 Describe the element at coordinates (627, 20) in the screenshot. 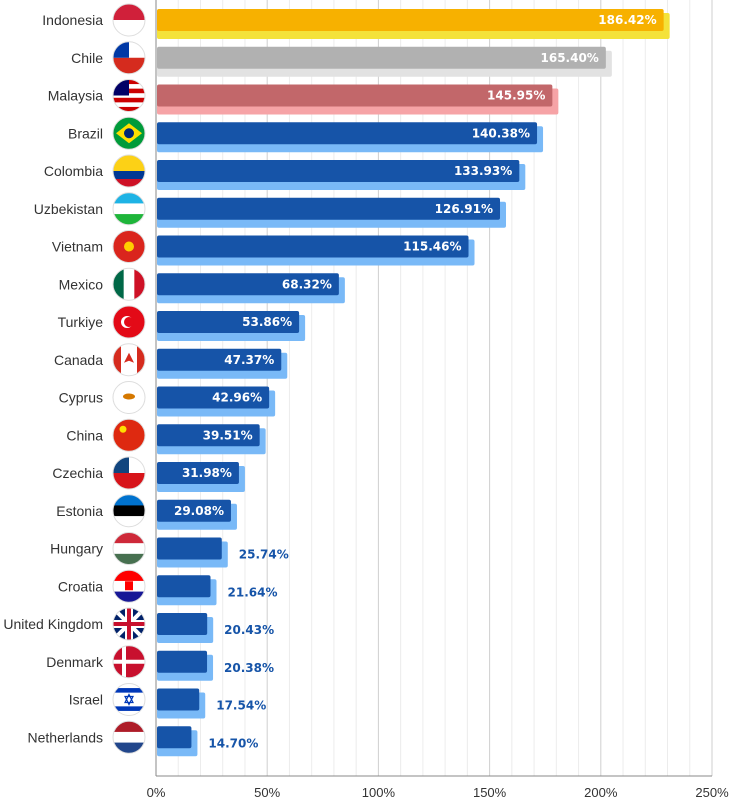

I see `value-label: 186.42%` at that location.